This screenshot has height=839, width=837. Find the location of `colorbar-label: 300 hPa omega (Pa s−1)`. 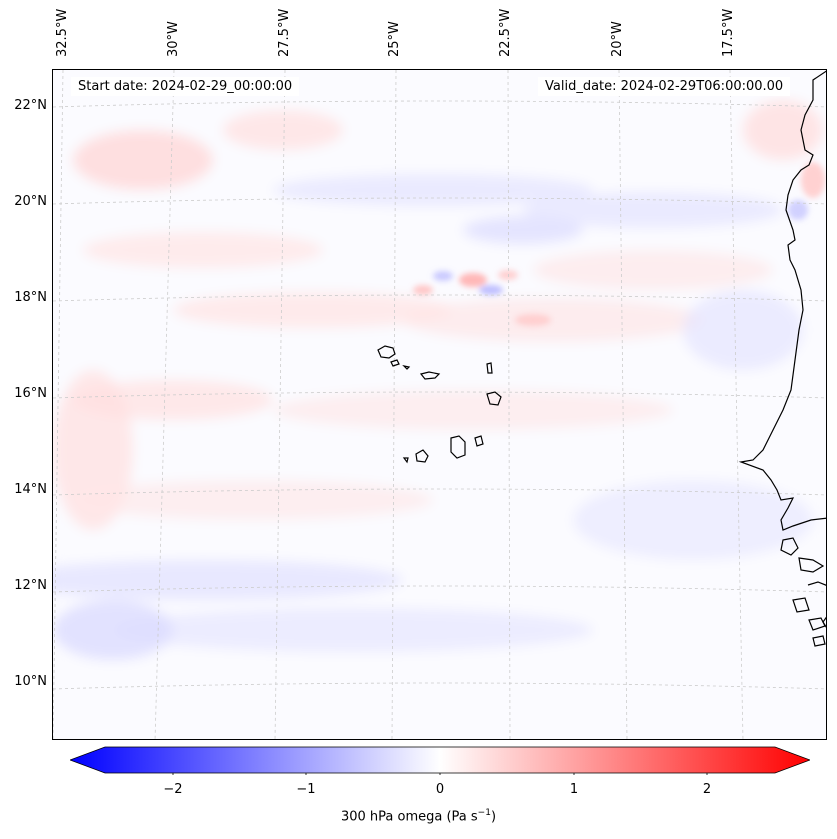

colorbar-label: 300 hPa omega (Pa s−1) is located at coordinates (418, 816).